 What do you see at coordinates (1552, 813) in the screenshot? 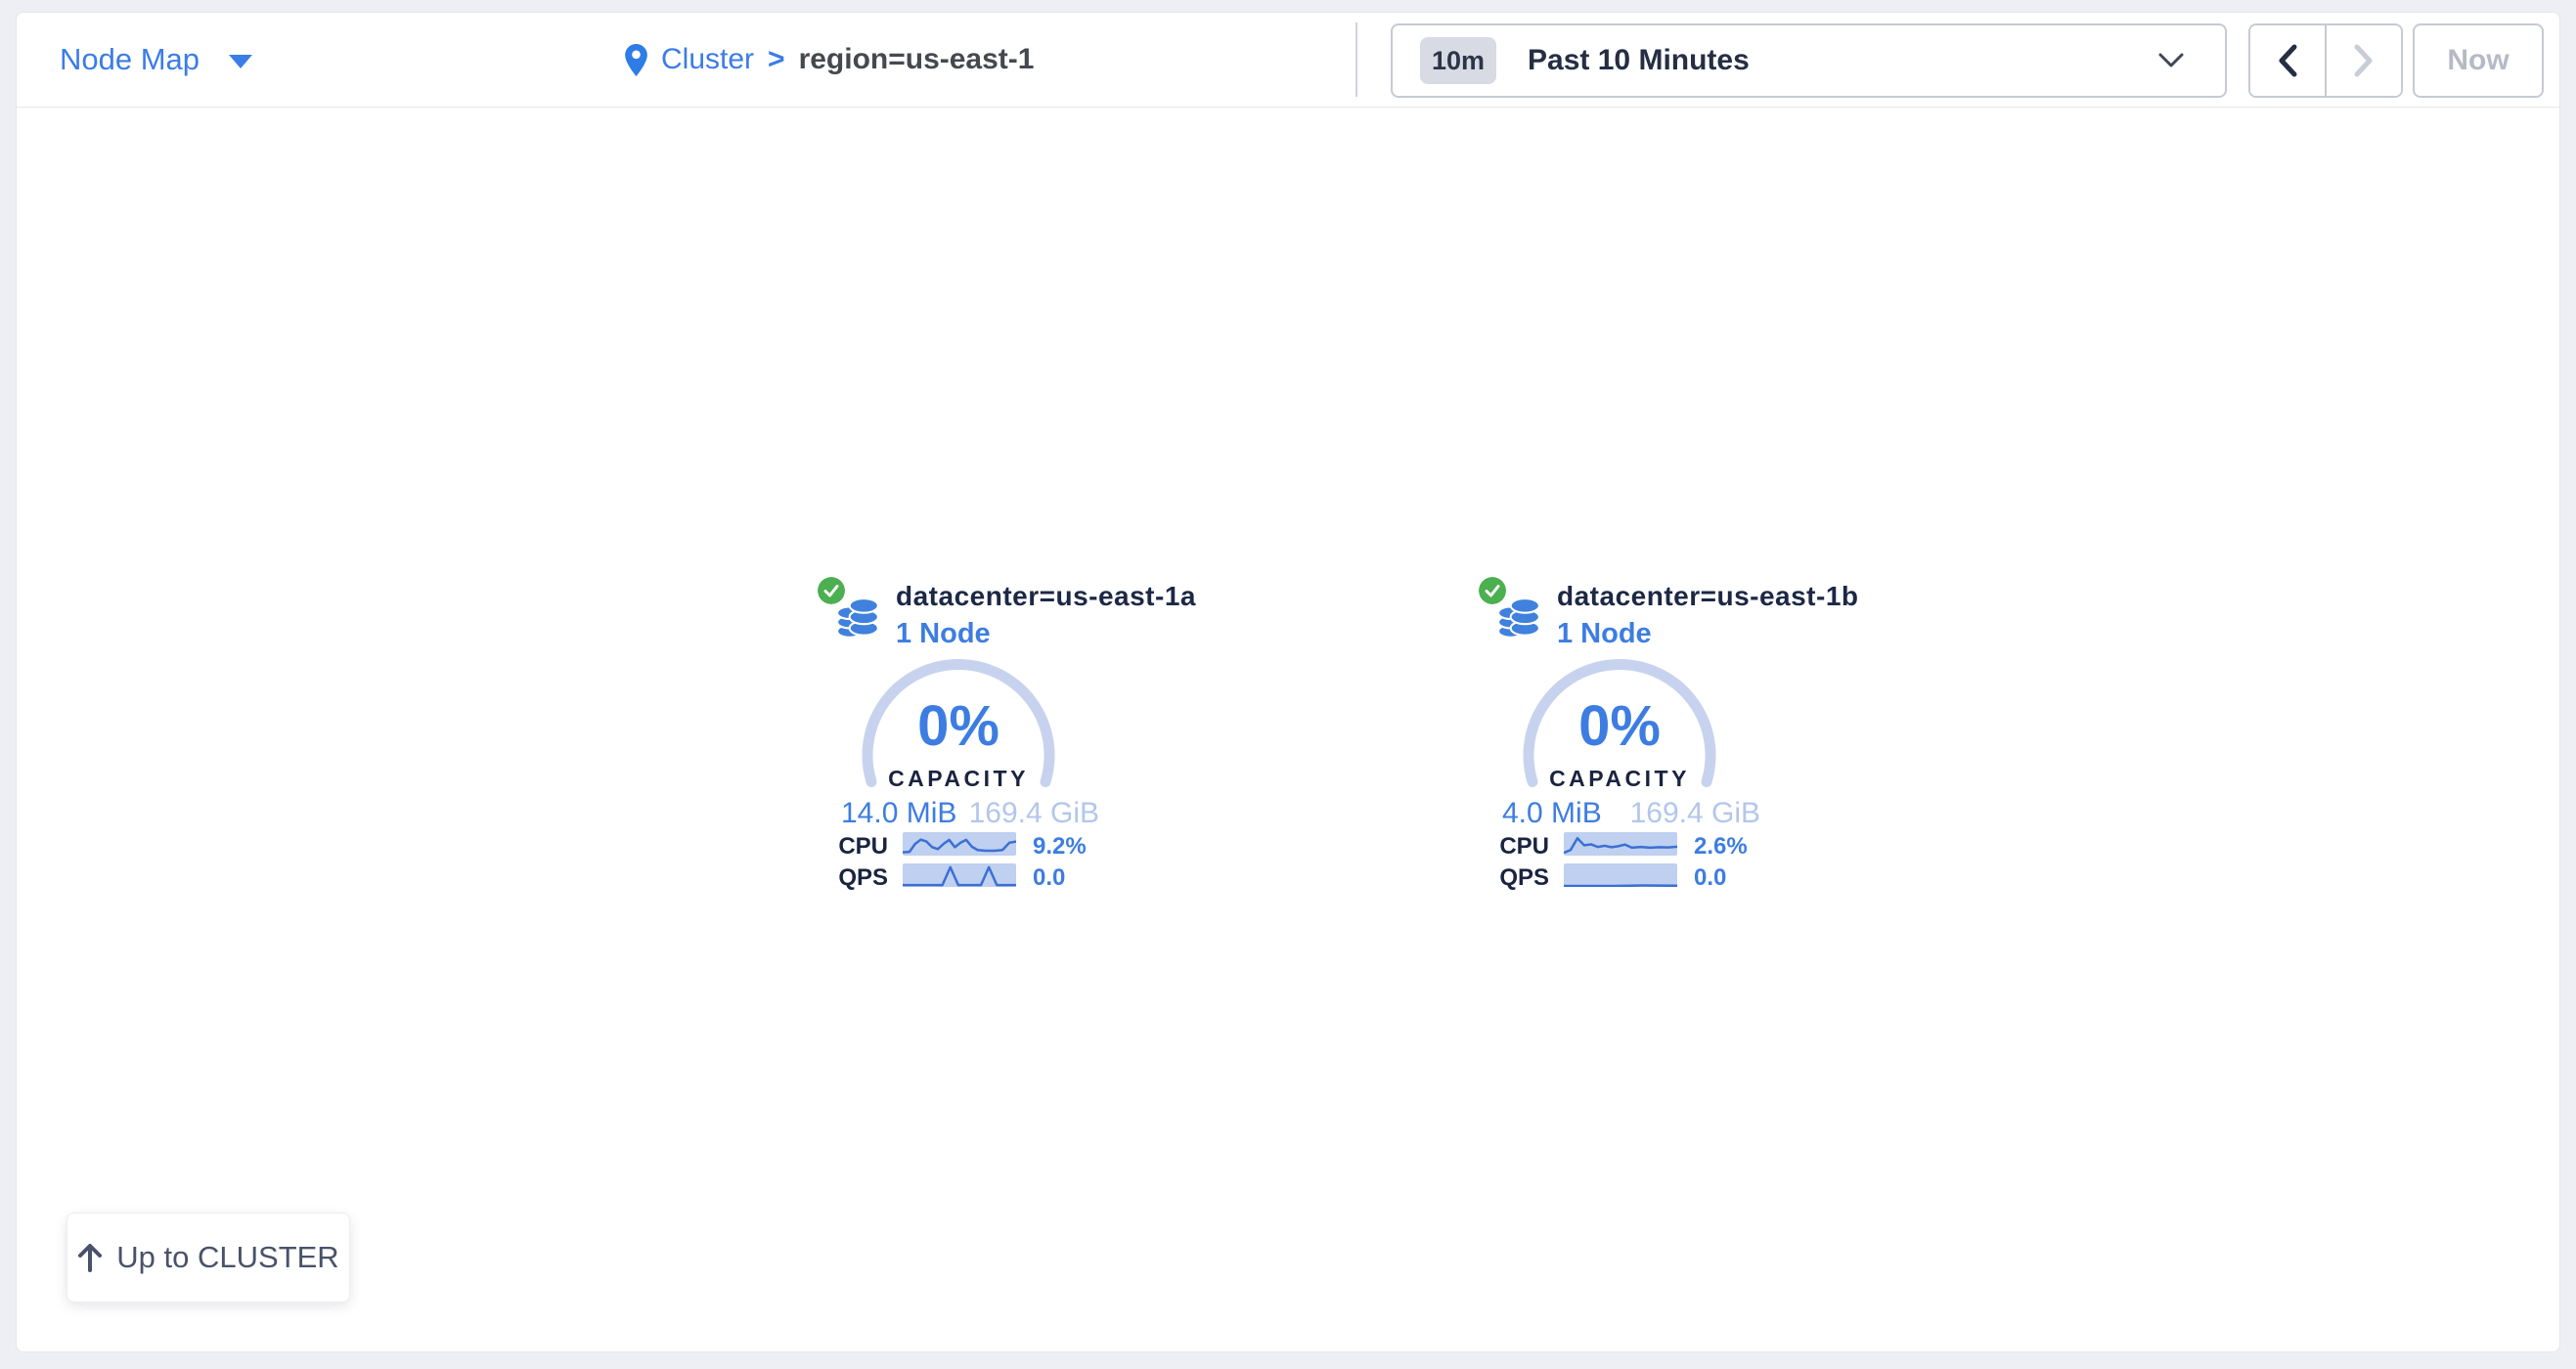
I see `capacity-used: 4.0 MiB` at bounding box center [1552, 813].